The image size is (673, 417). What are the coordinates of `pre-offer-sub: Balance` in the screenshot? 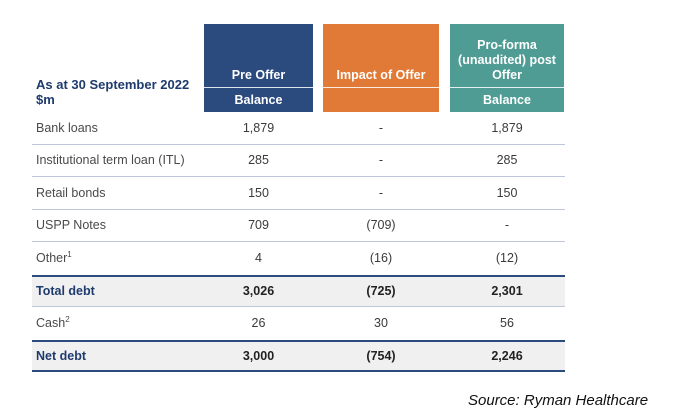 It's located at (258, 99).